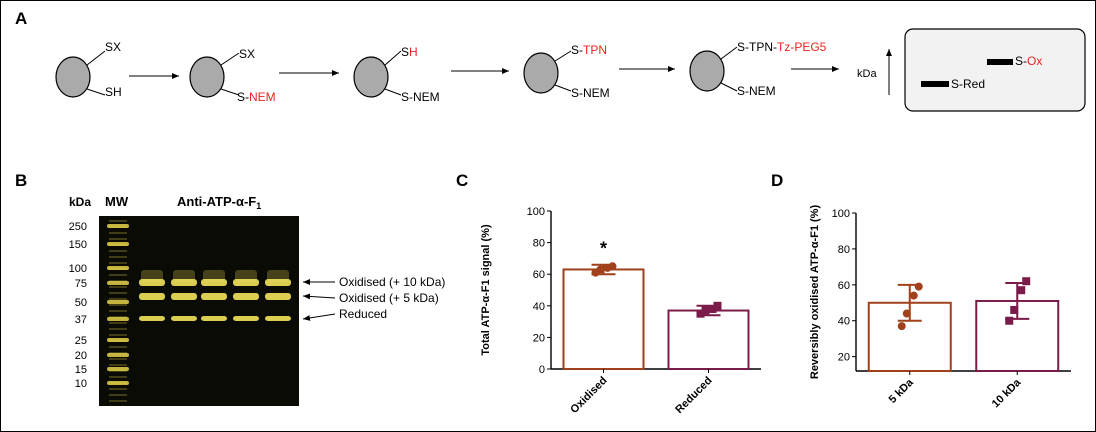 This screenshot has width=1096, height=432. What do you see at coordinates (389, 298) in the screenshot?
I see `band-label: Oxidised (+ 5 kDa)` at bounding box center [389, 298].